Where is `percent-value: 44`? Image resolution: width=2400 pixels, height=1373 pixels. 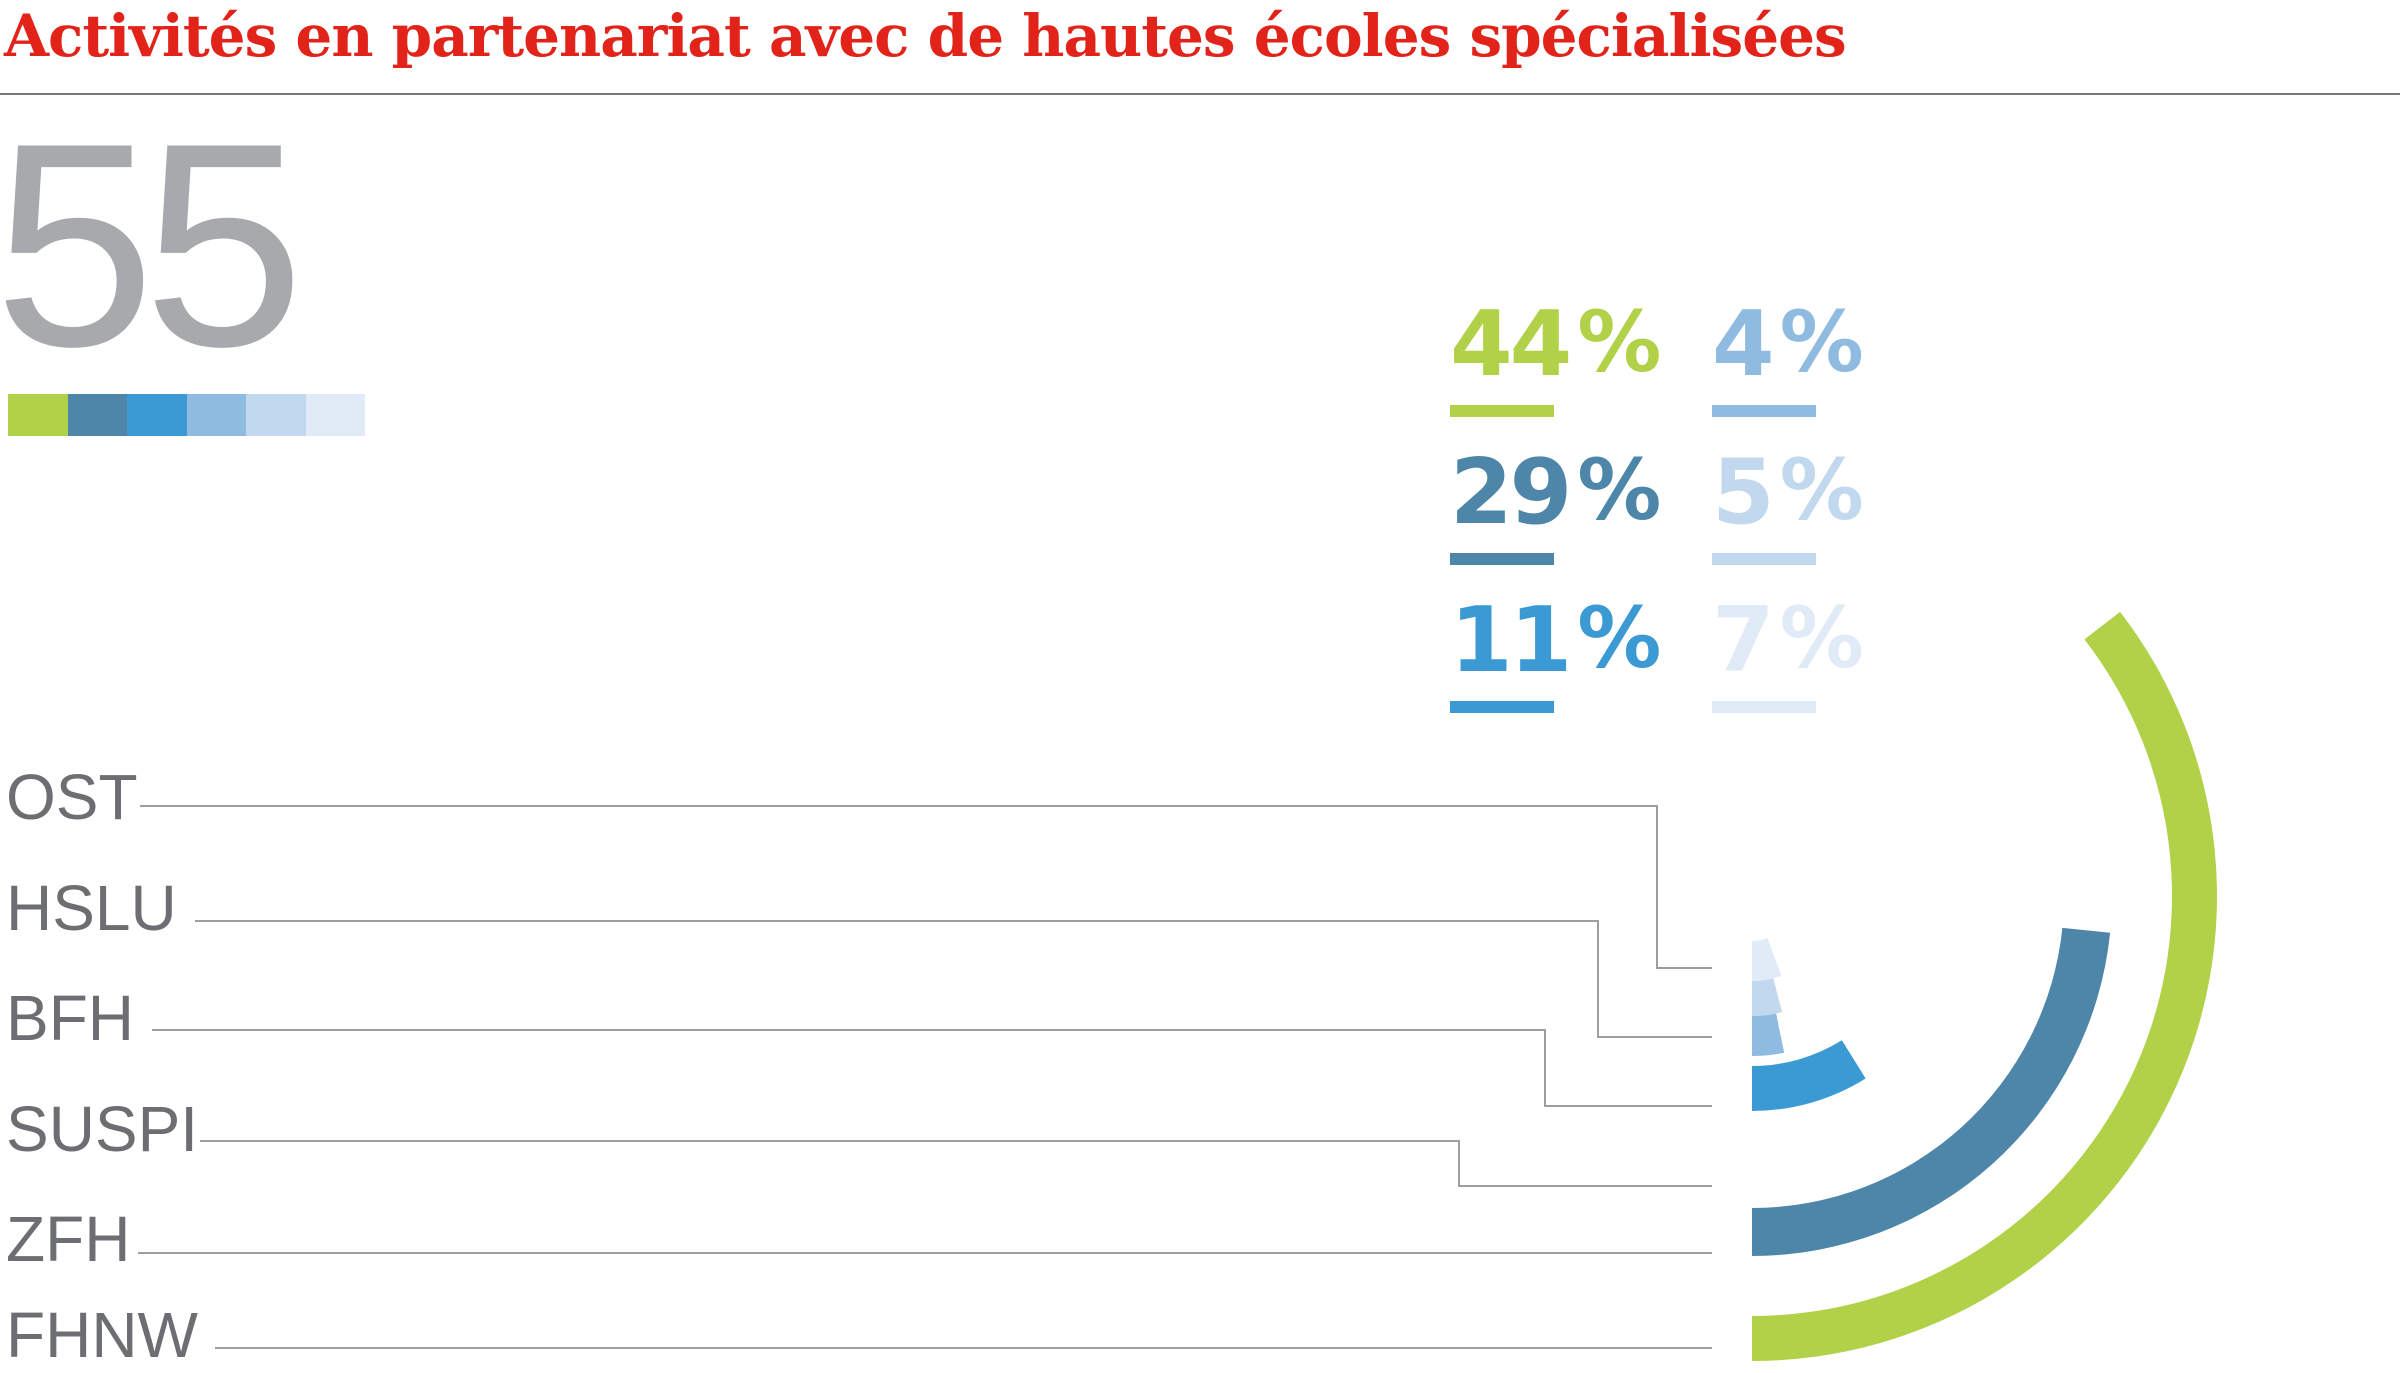 percent-value: 44 is located at coordinates (1511, 344).